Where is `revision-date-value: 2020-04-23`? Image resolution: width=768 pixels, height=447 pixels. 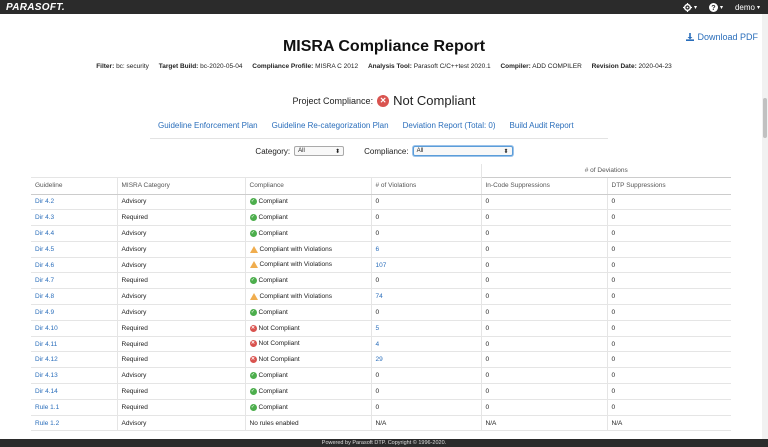
revision-date-value: 2020-04-23 is located at coordinates (655, 66).